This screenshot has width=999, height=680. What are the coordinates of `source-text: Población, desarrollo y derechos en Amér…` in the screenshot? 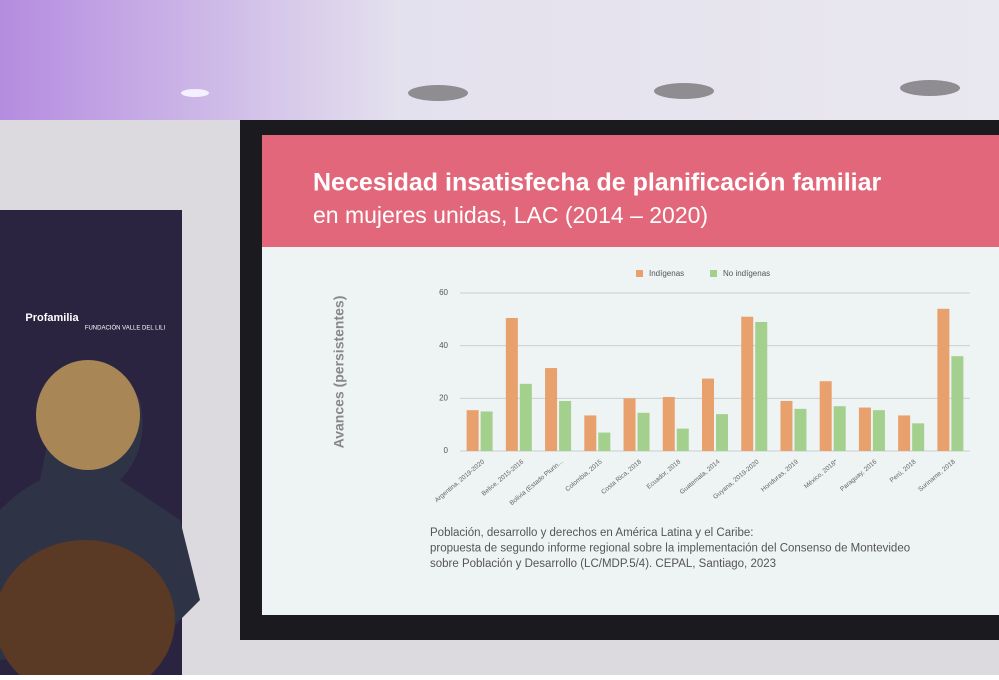 It's located at (591, 533).